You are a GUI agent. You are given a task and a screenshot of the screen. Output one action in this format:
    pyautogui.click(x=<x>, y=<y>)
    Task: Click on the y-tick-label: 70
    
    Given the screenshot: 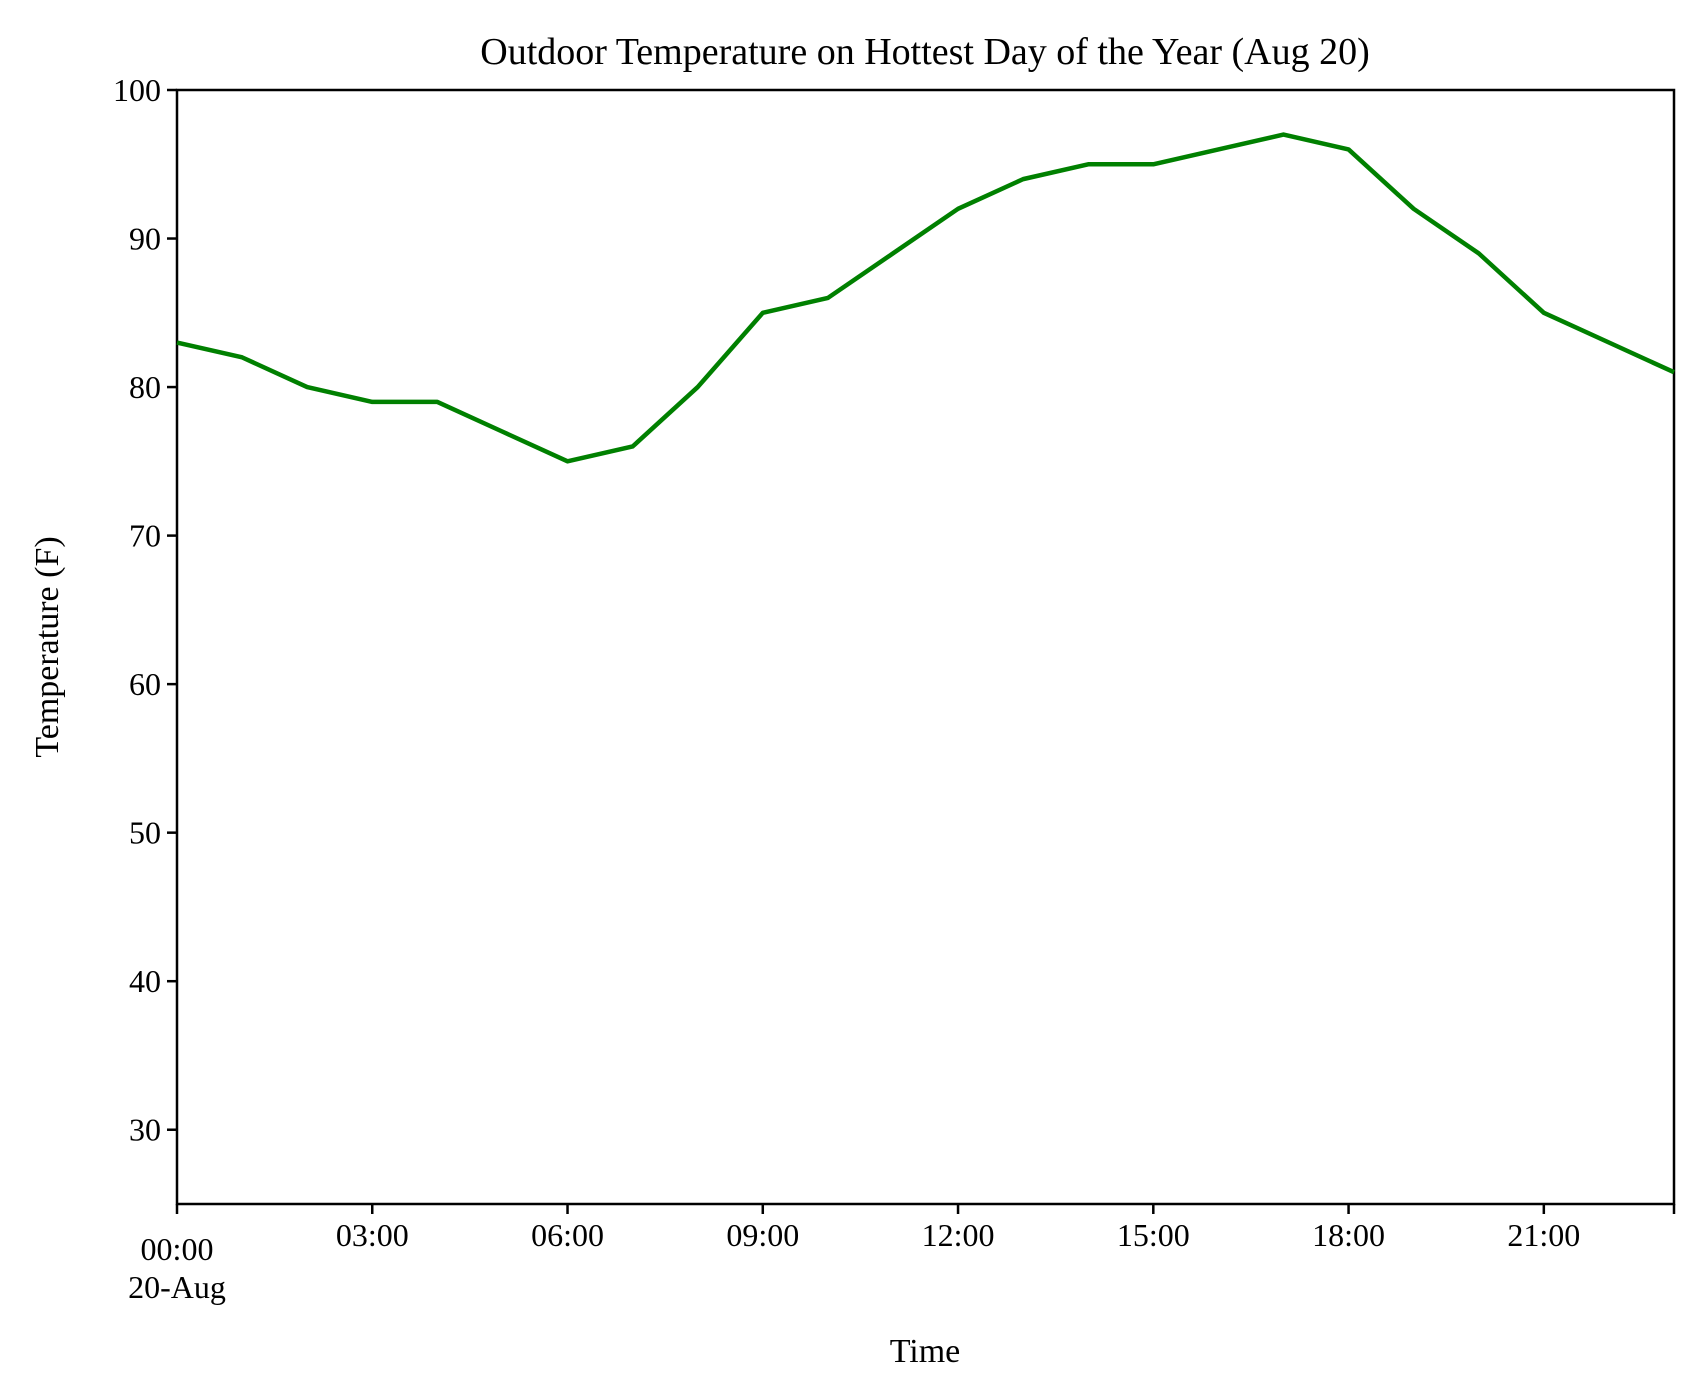 What is the action you would take?
    pyautogui.click(x=145, y=536)
    